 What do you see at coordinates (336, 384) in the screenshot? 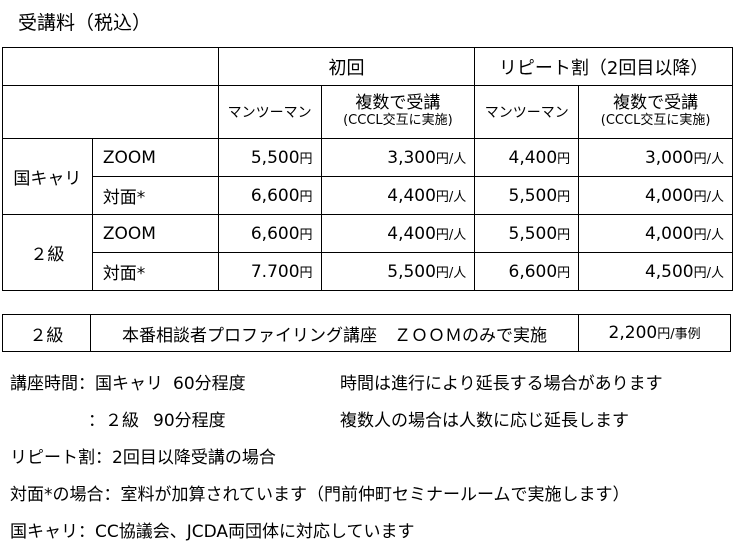
I see `note-time-1: 講座時間：国キャリ 60分程度 時間は進行により延長する場合があります` at bounding box center [336, 384].